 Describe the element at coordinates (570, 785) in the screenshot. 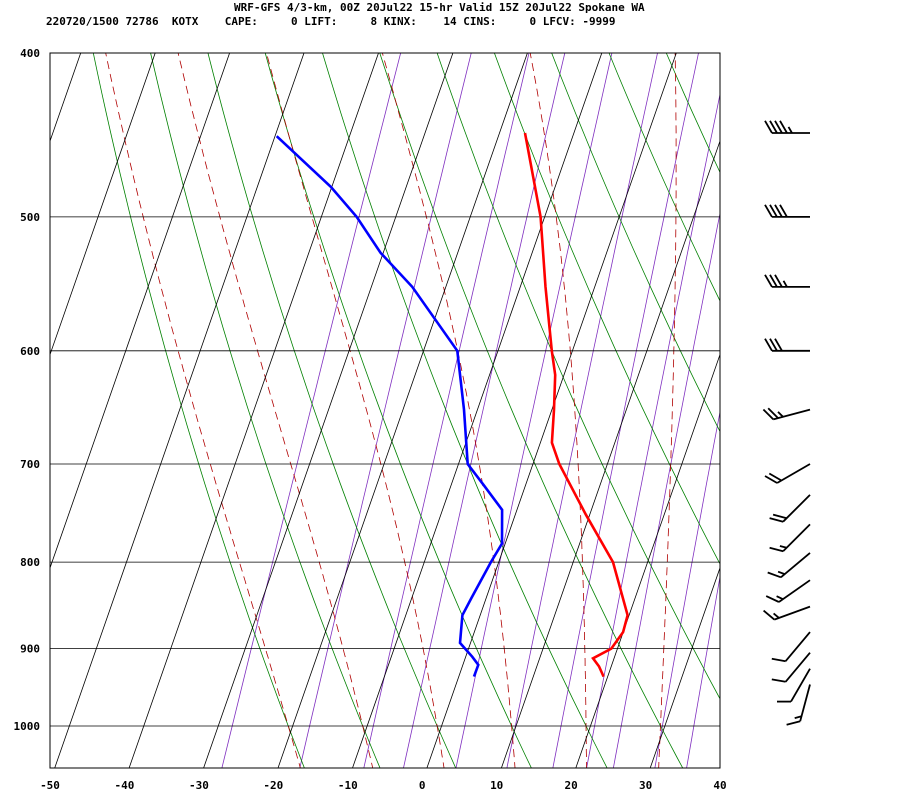

I see `x-tick-label: 20` at that location.